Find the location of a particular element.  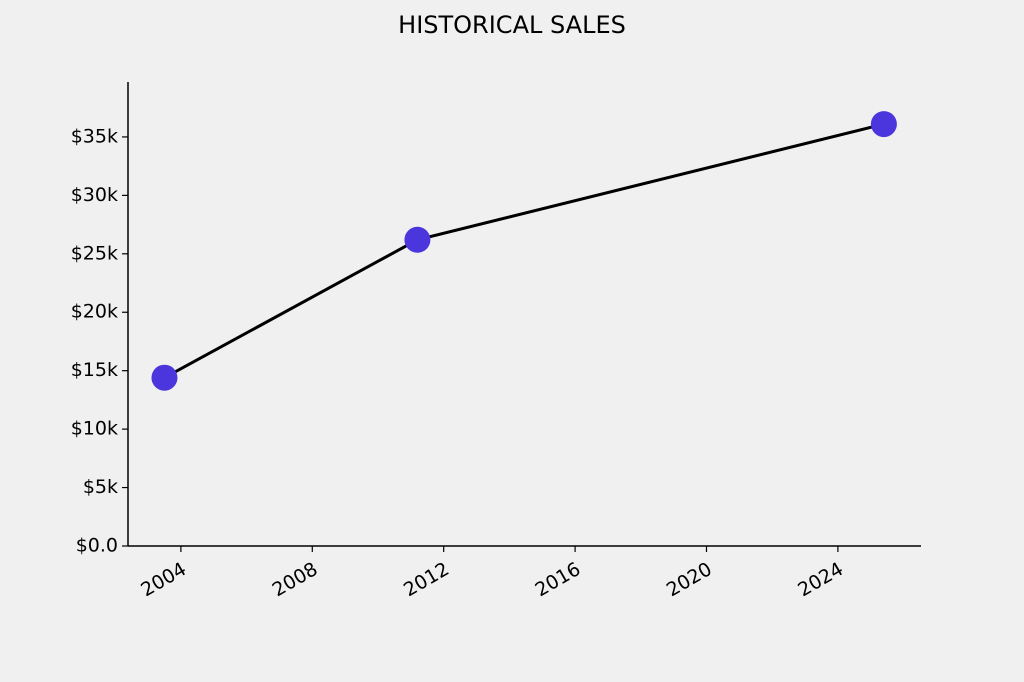

y-tick-label: $10k is located at coordinates (94, 429).